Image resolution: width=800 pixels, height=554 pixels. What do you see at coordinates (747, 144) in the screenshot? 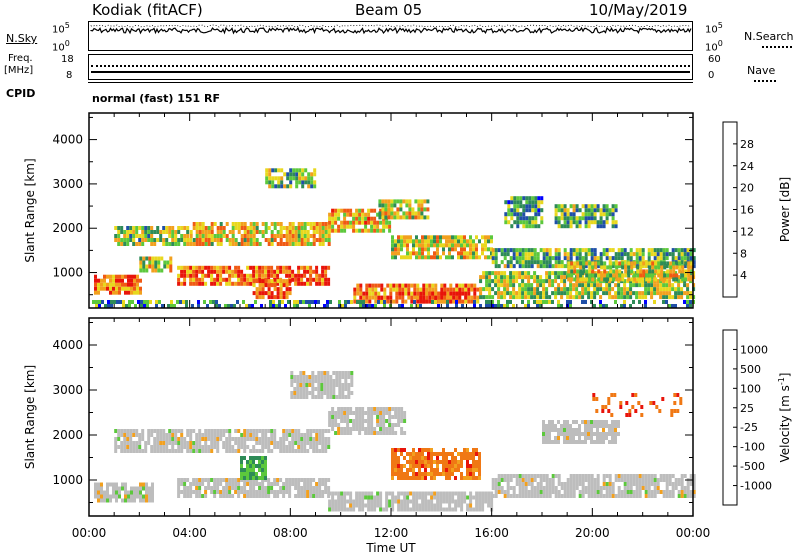
I see `power-colorbar-tick-label: 28` at bounding box center [747, 144].